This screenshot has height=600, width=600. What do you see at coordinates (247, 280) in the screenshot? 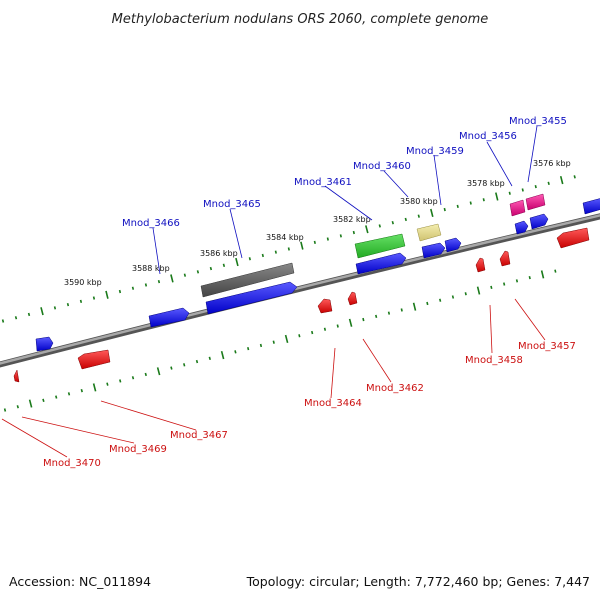
I see `gene-rna` at bounding box center [247, 280].